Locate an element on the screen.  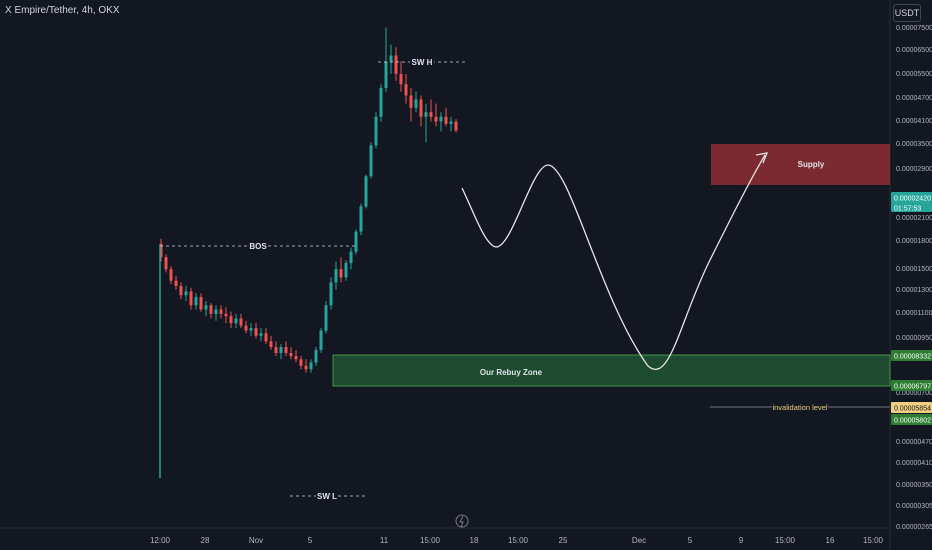
currency-unit-button: USDT is located at coordinates (907, 13).